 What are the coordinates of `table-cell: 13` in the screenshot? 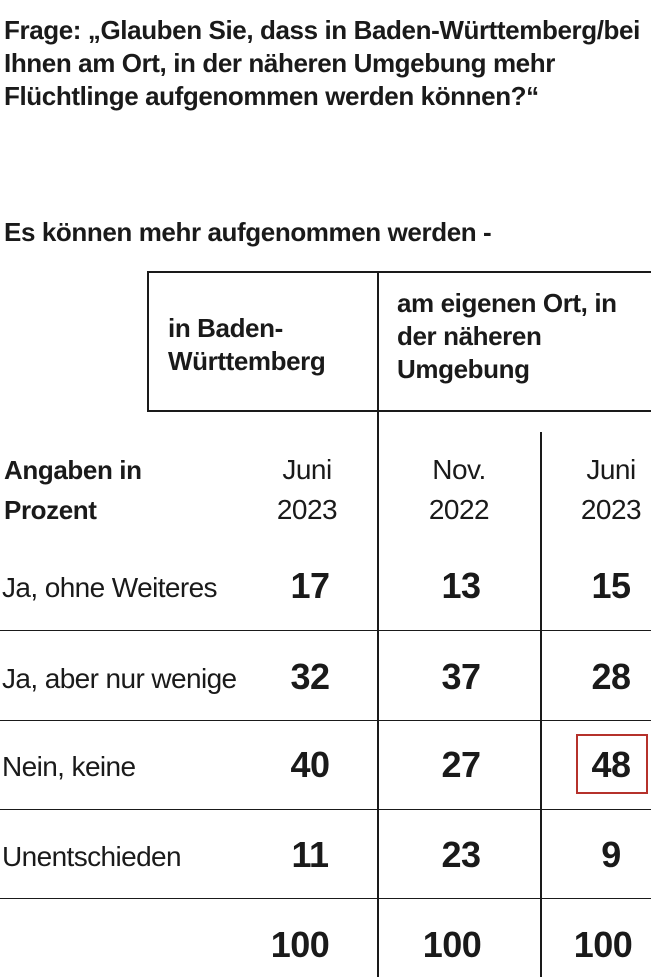 It's located at (461, 585).